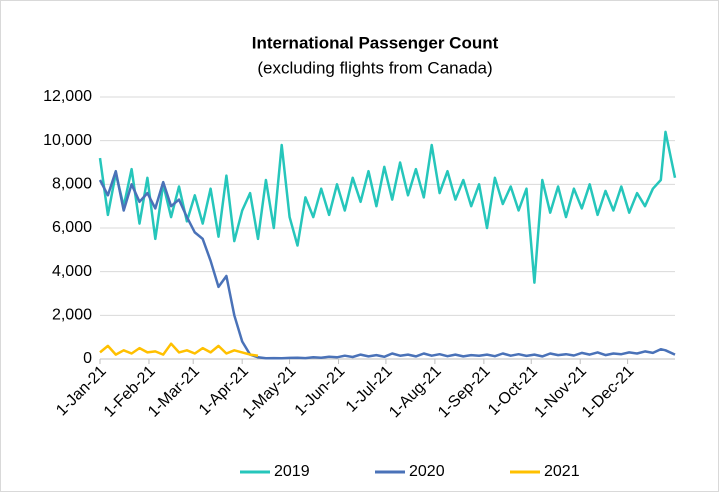 The height and width of the screenshot is (492, 719). What do you see at coordinates (87, 358) in the screenshot?
I see `y-tick-label: 0` at bounding box center [87, 358].